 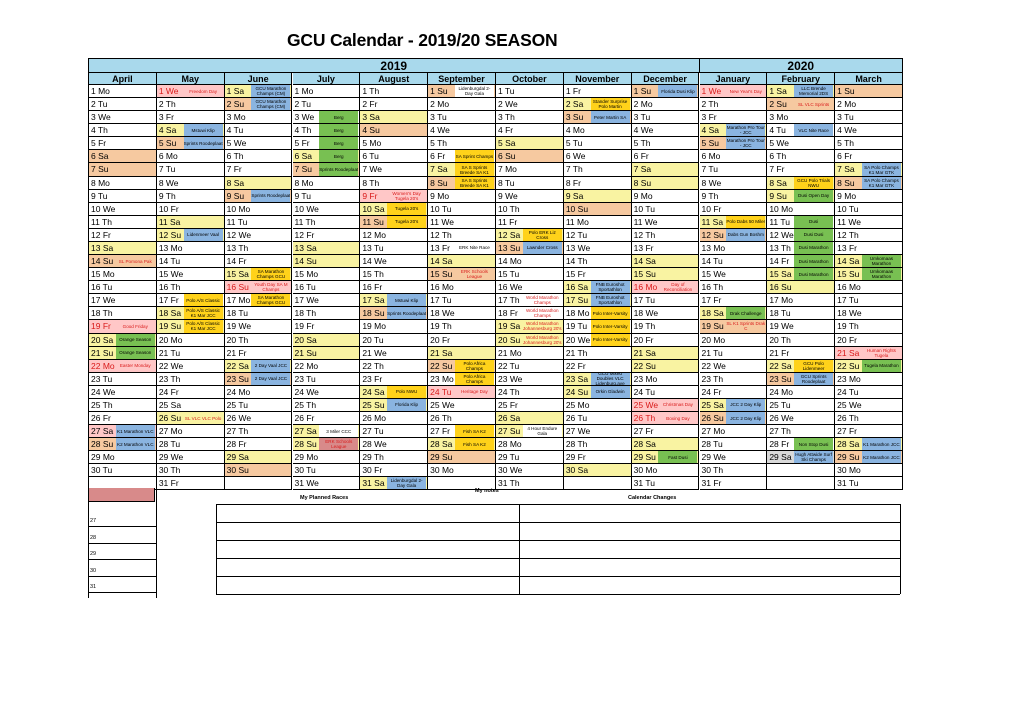 I want to click on day-cell: 7 Mo, so click(x=530, y=170).